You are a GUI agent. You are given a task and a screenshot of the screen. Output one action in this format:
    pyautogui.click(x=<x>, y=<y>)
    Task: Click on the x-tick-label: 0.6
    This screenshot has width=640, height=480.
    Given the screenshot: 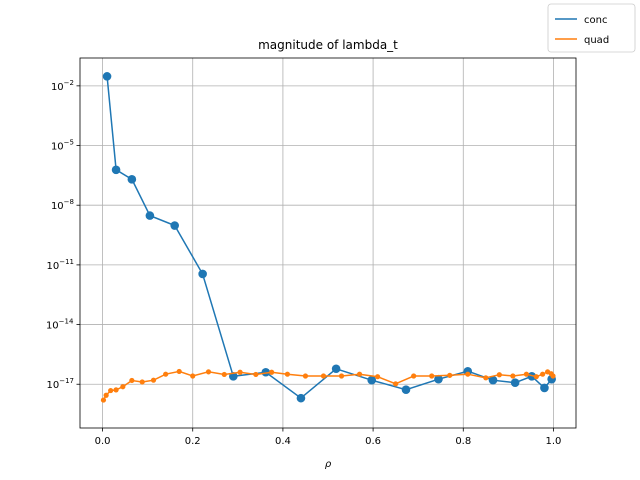 What is the action you would take?
    pyautogui.click(x=373, y=441)
    